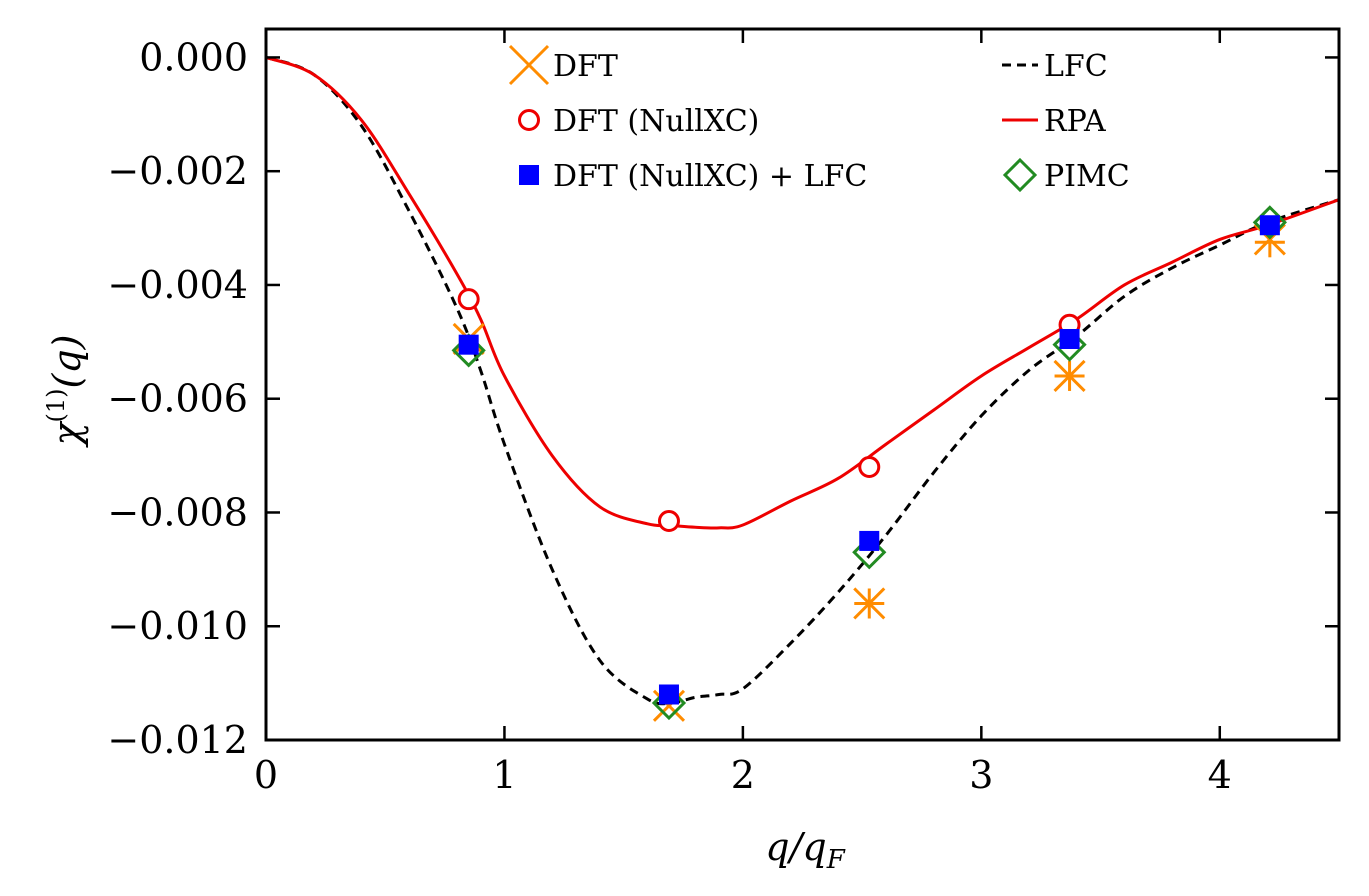 The image size is (1369, 896). Describe the element at coordinates (1220, 775) in the screenshot. I see `x-tick-label: 4` at that location.